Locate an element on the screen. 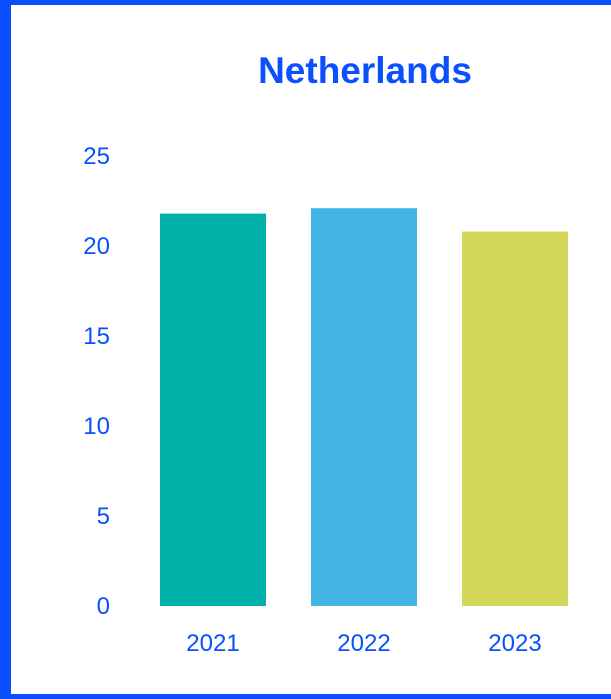 Image resolution: width=611 pixels, height=699 pixels. x-tick-label-2023: 2023 is located at coordinates (514, 643).